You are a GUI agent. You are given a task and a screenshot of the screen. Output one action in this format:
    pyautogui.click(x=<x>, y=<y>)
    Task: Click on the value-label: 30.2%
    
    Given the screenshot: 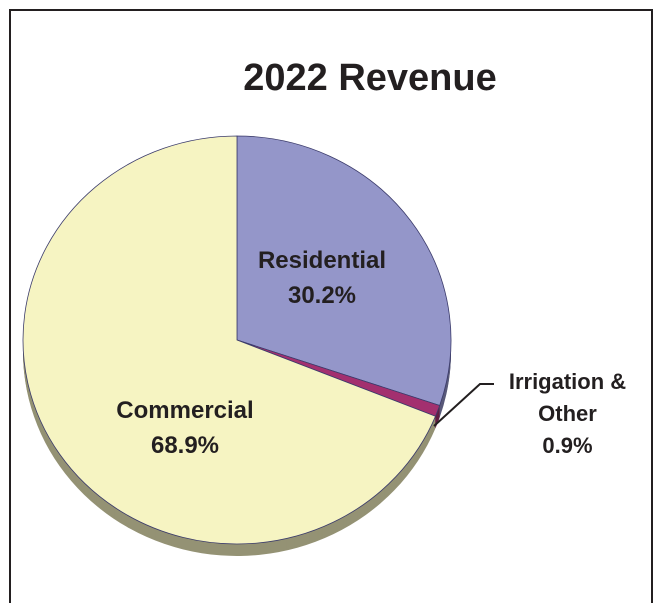 What is the action you would take?
    pyautogui.click(x=322, y=295)
    